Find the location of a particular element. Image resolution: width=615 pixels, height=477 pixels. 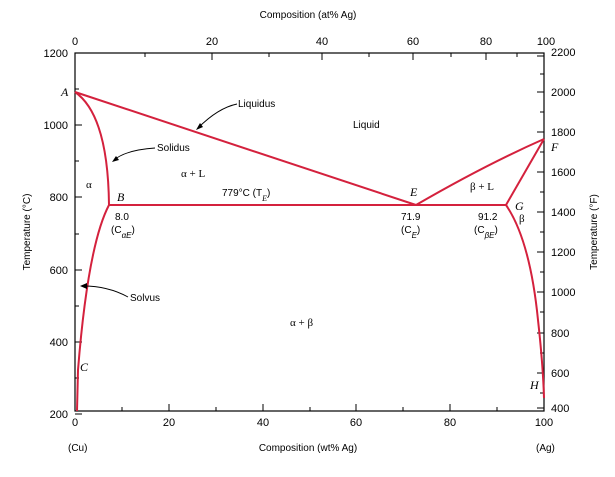

eutectic-temperature-label: 779°C (TE) is located at coordinates (246, 195).